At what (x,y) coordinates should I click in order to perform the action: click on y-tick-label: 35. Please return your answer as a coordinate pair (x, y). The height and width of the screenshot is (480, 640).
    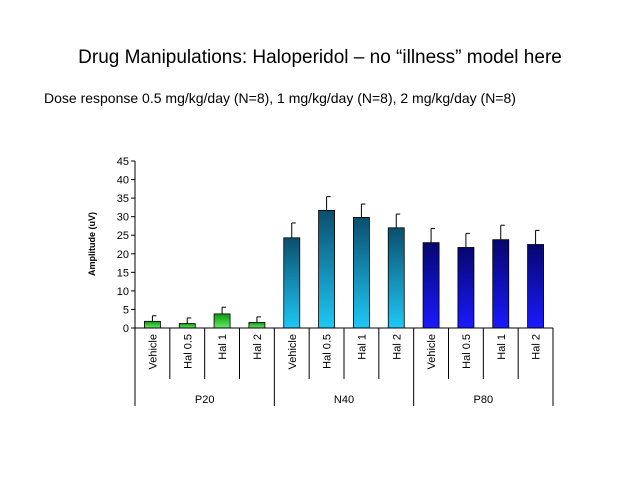
    Looking at the image, I should click on (123, 199).